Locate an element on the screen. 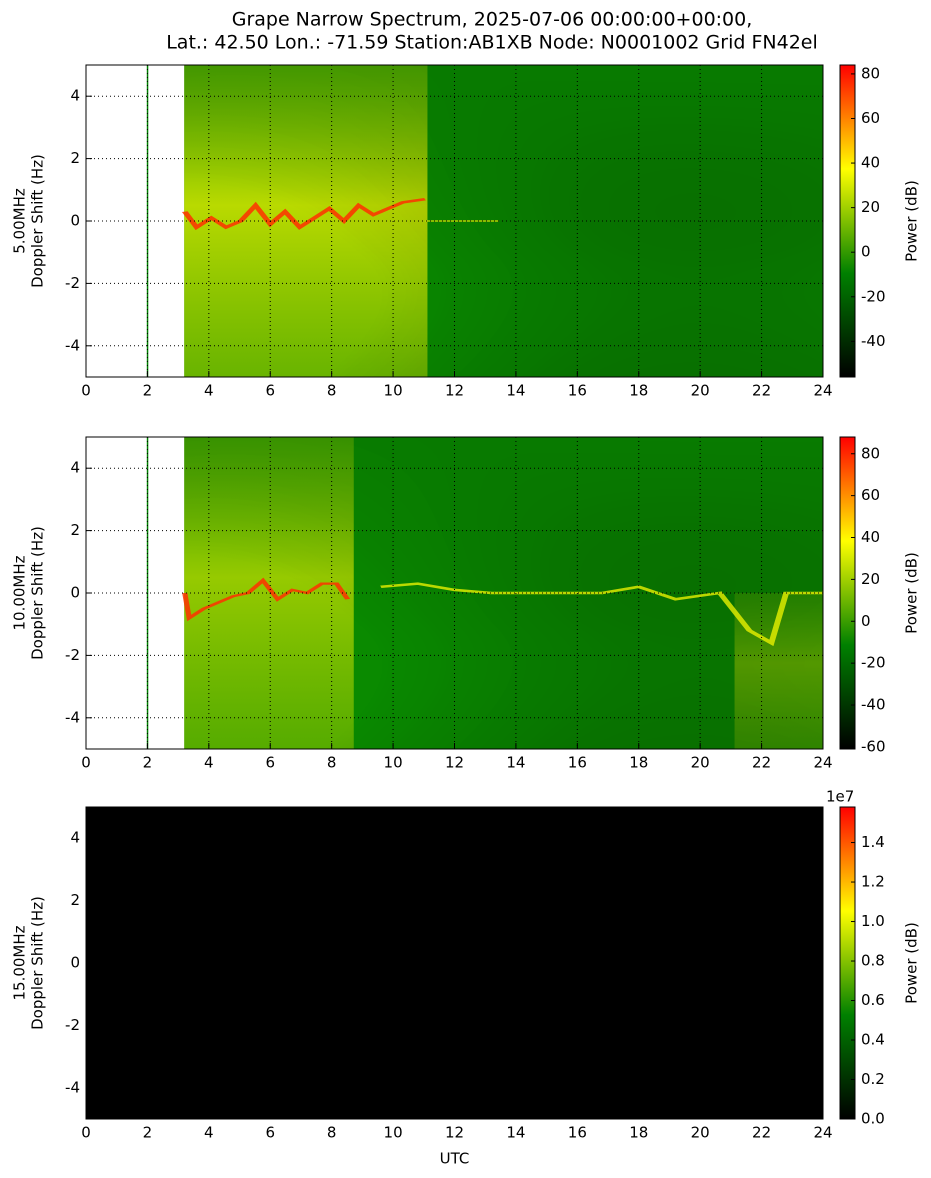 The height and width of the screenshot is (1178, 931). colorbar-offset: 1e7 is located at coordinates (840, 797).